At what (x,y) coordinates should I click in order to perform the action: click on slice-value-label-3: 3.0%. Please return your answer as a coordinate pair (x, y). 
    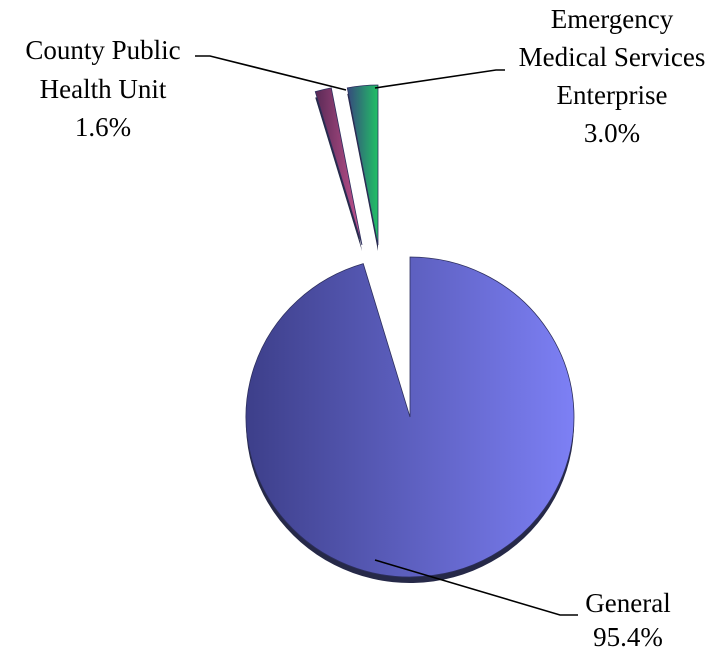
    Looking at the image, I should click on (612, 133).